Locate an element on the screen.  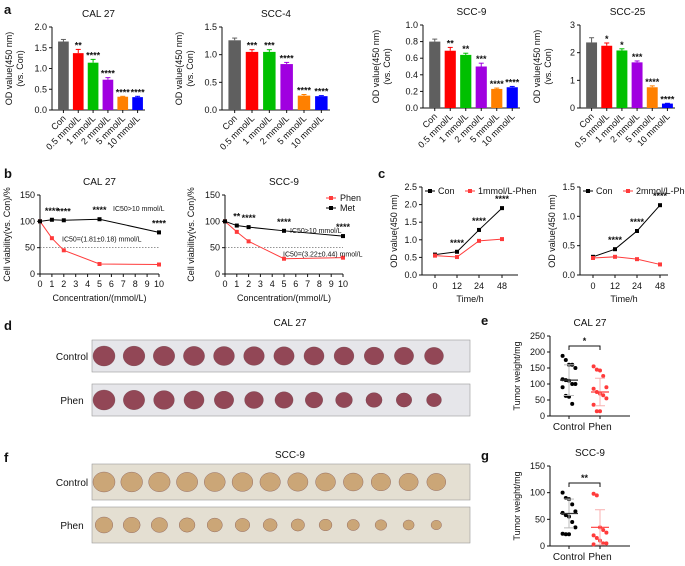
y-axis-label: Cell viability(vs. Con)/% is located at coordinates (191, 234).